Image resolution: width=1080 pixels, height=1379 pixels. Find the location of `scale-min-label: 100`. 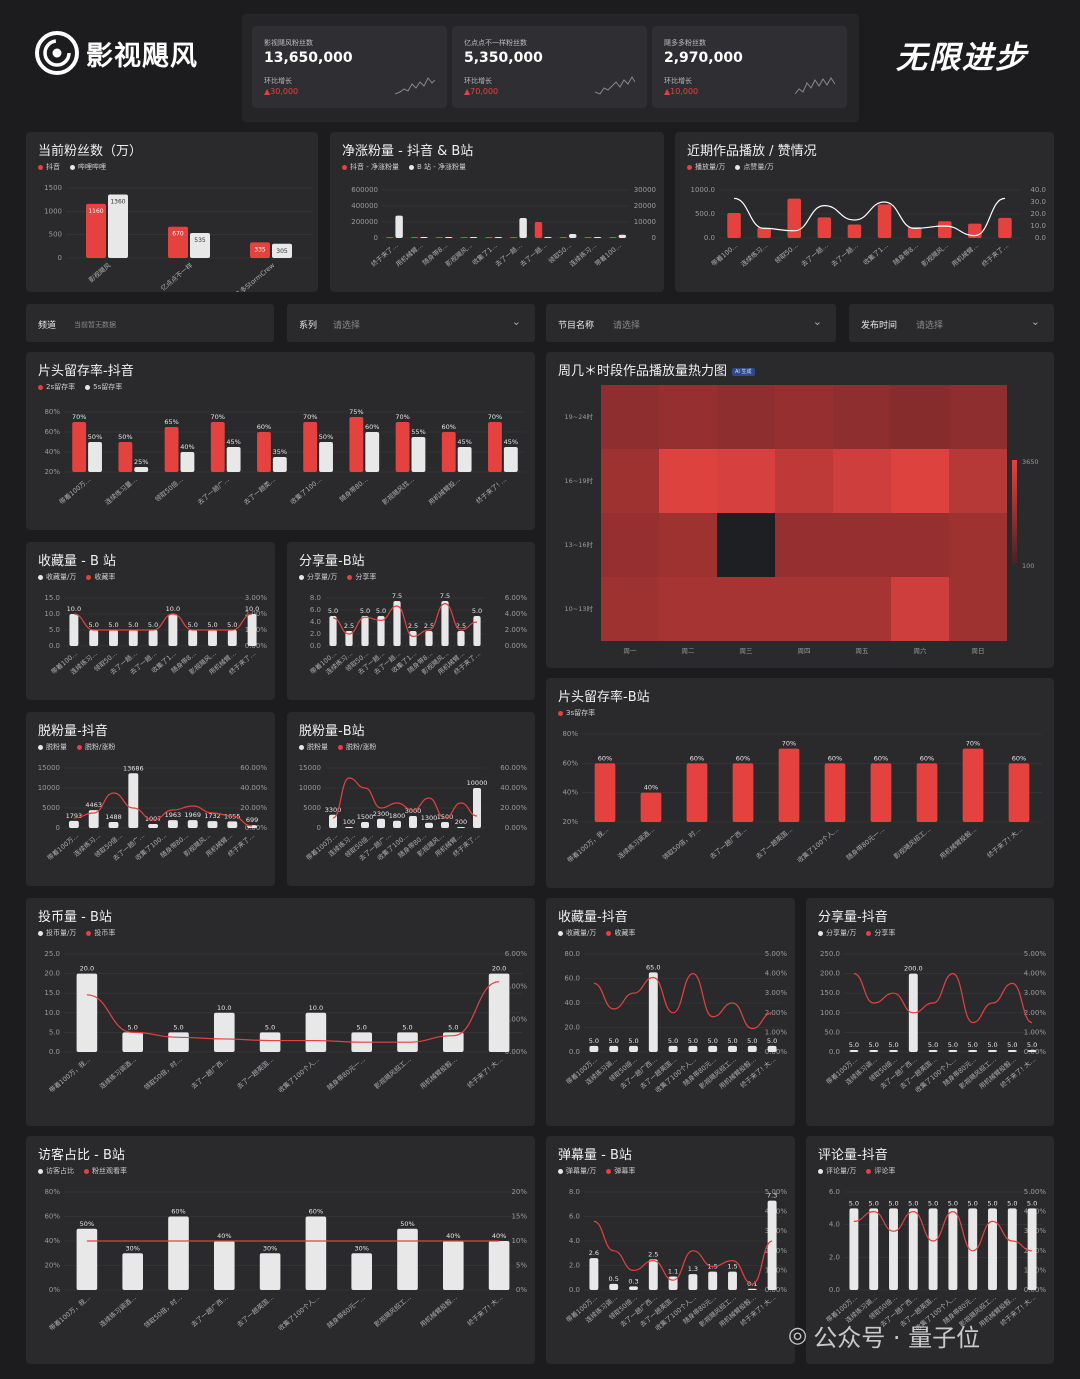

scale-min-label: 100 is located at coordinates (1028, 566).